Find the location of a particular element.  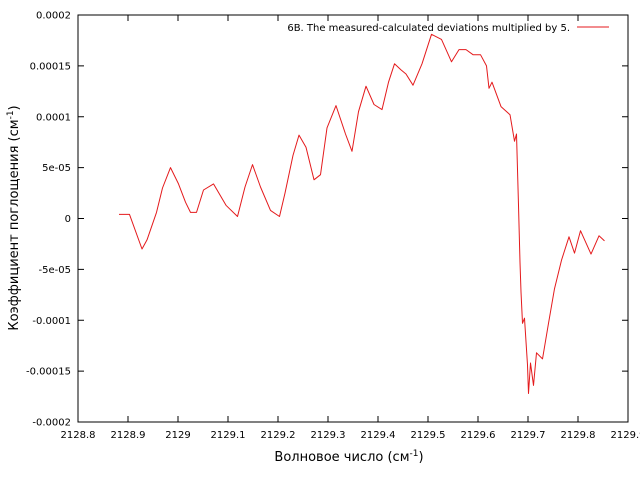

x-axis-label: Волновое число (см-1) is located at coordinates (348, 457).